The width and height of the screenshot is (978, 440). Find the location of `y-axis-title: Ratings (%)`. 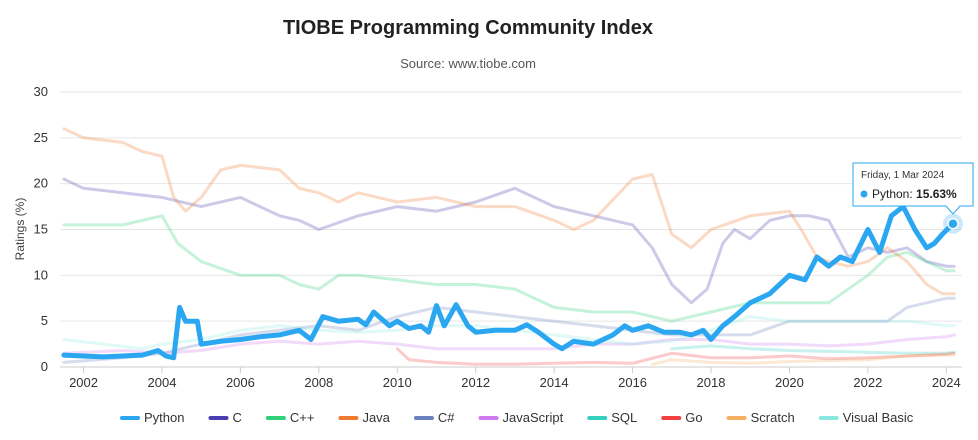

y-axis-title: Ratings (%) is located at coordinates (20, 229).